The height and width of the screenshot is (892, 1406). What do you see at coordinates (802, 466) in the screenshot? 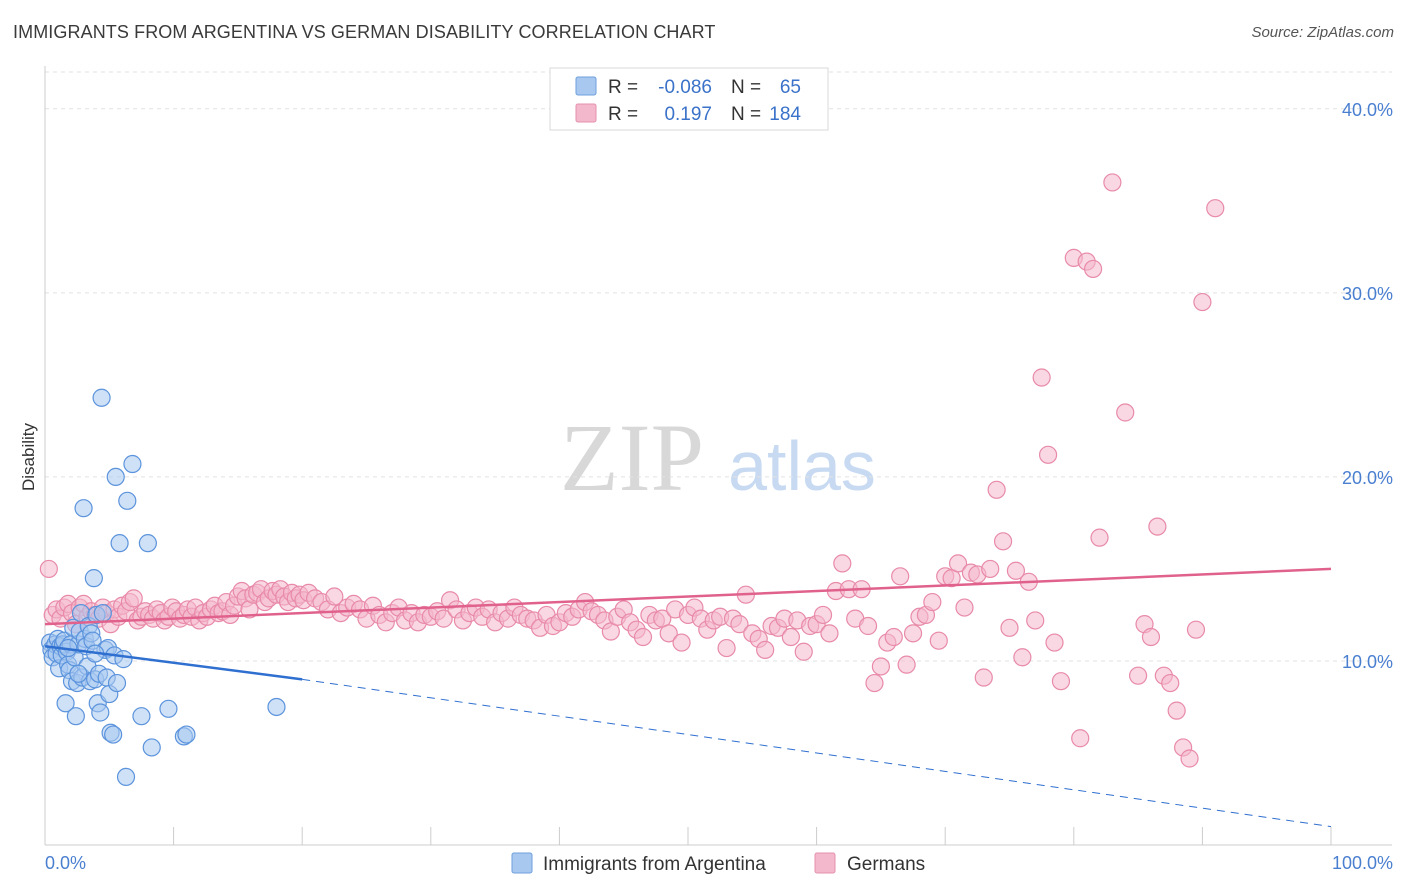
I see `watermark-atlas: atlas` at bounding box center [802, 466].